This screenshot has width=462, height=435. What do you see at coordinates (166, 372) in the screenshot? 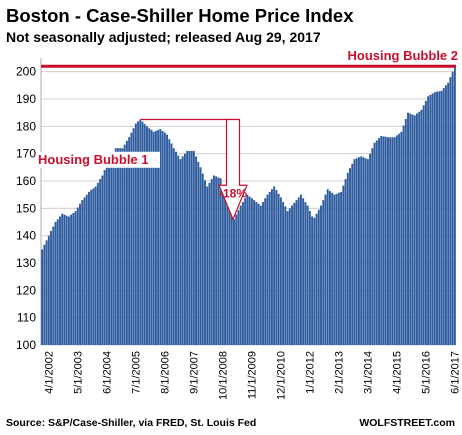
I see `x-tick-label: 8/1/2006` at bounding box center [166, 372].